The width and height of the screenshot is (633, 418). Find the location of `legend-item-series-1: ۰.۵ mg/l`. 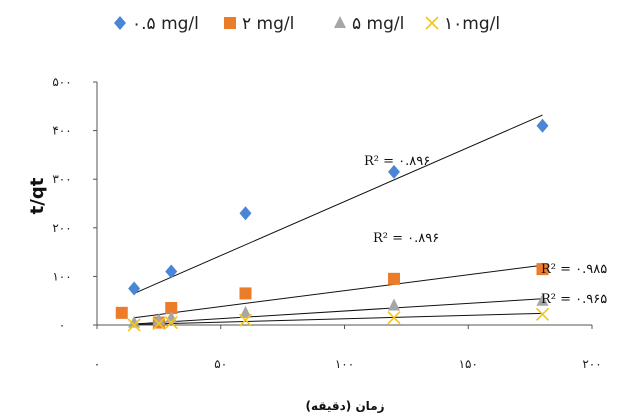

legend-item-series-1: ۰.۵ mg/l is located at coordinates (156, 24).